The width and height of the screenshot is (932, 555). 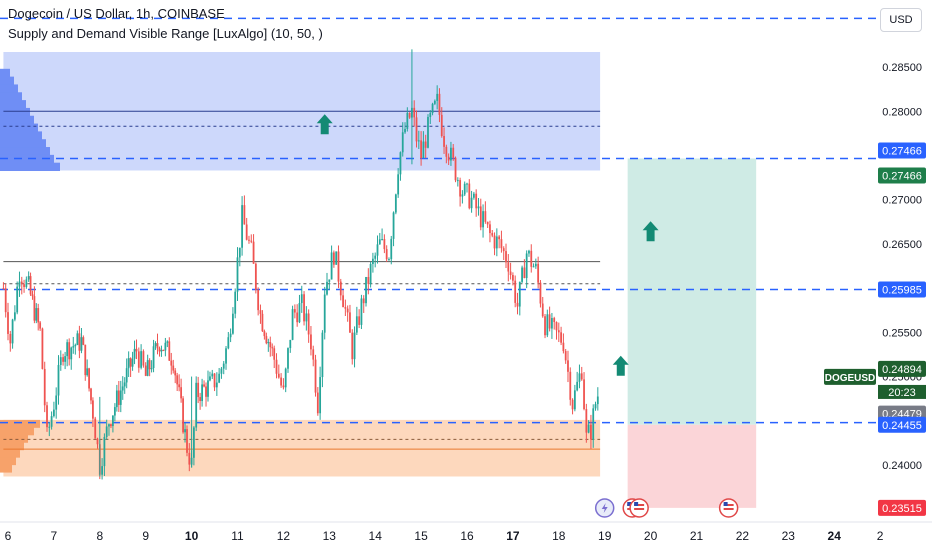 What do you see at coordinates (376, 536) in the screenshot?
I see `time-tick-label: 14` at bounding box center [376, 536].